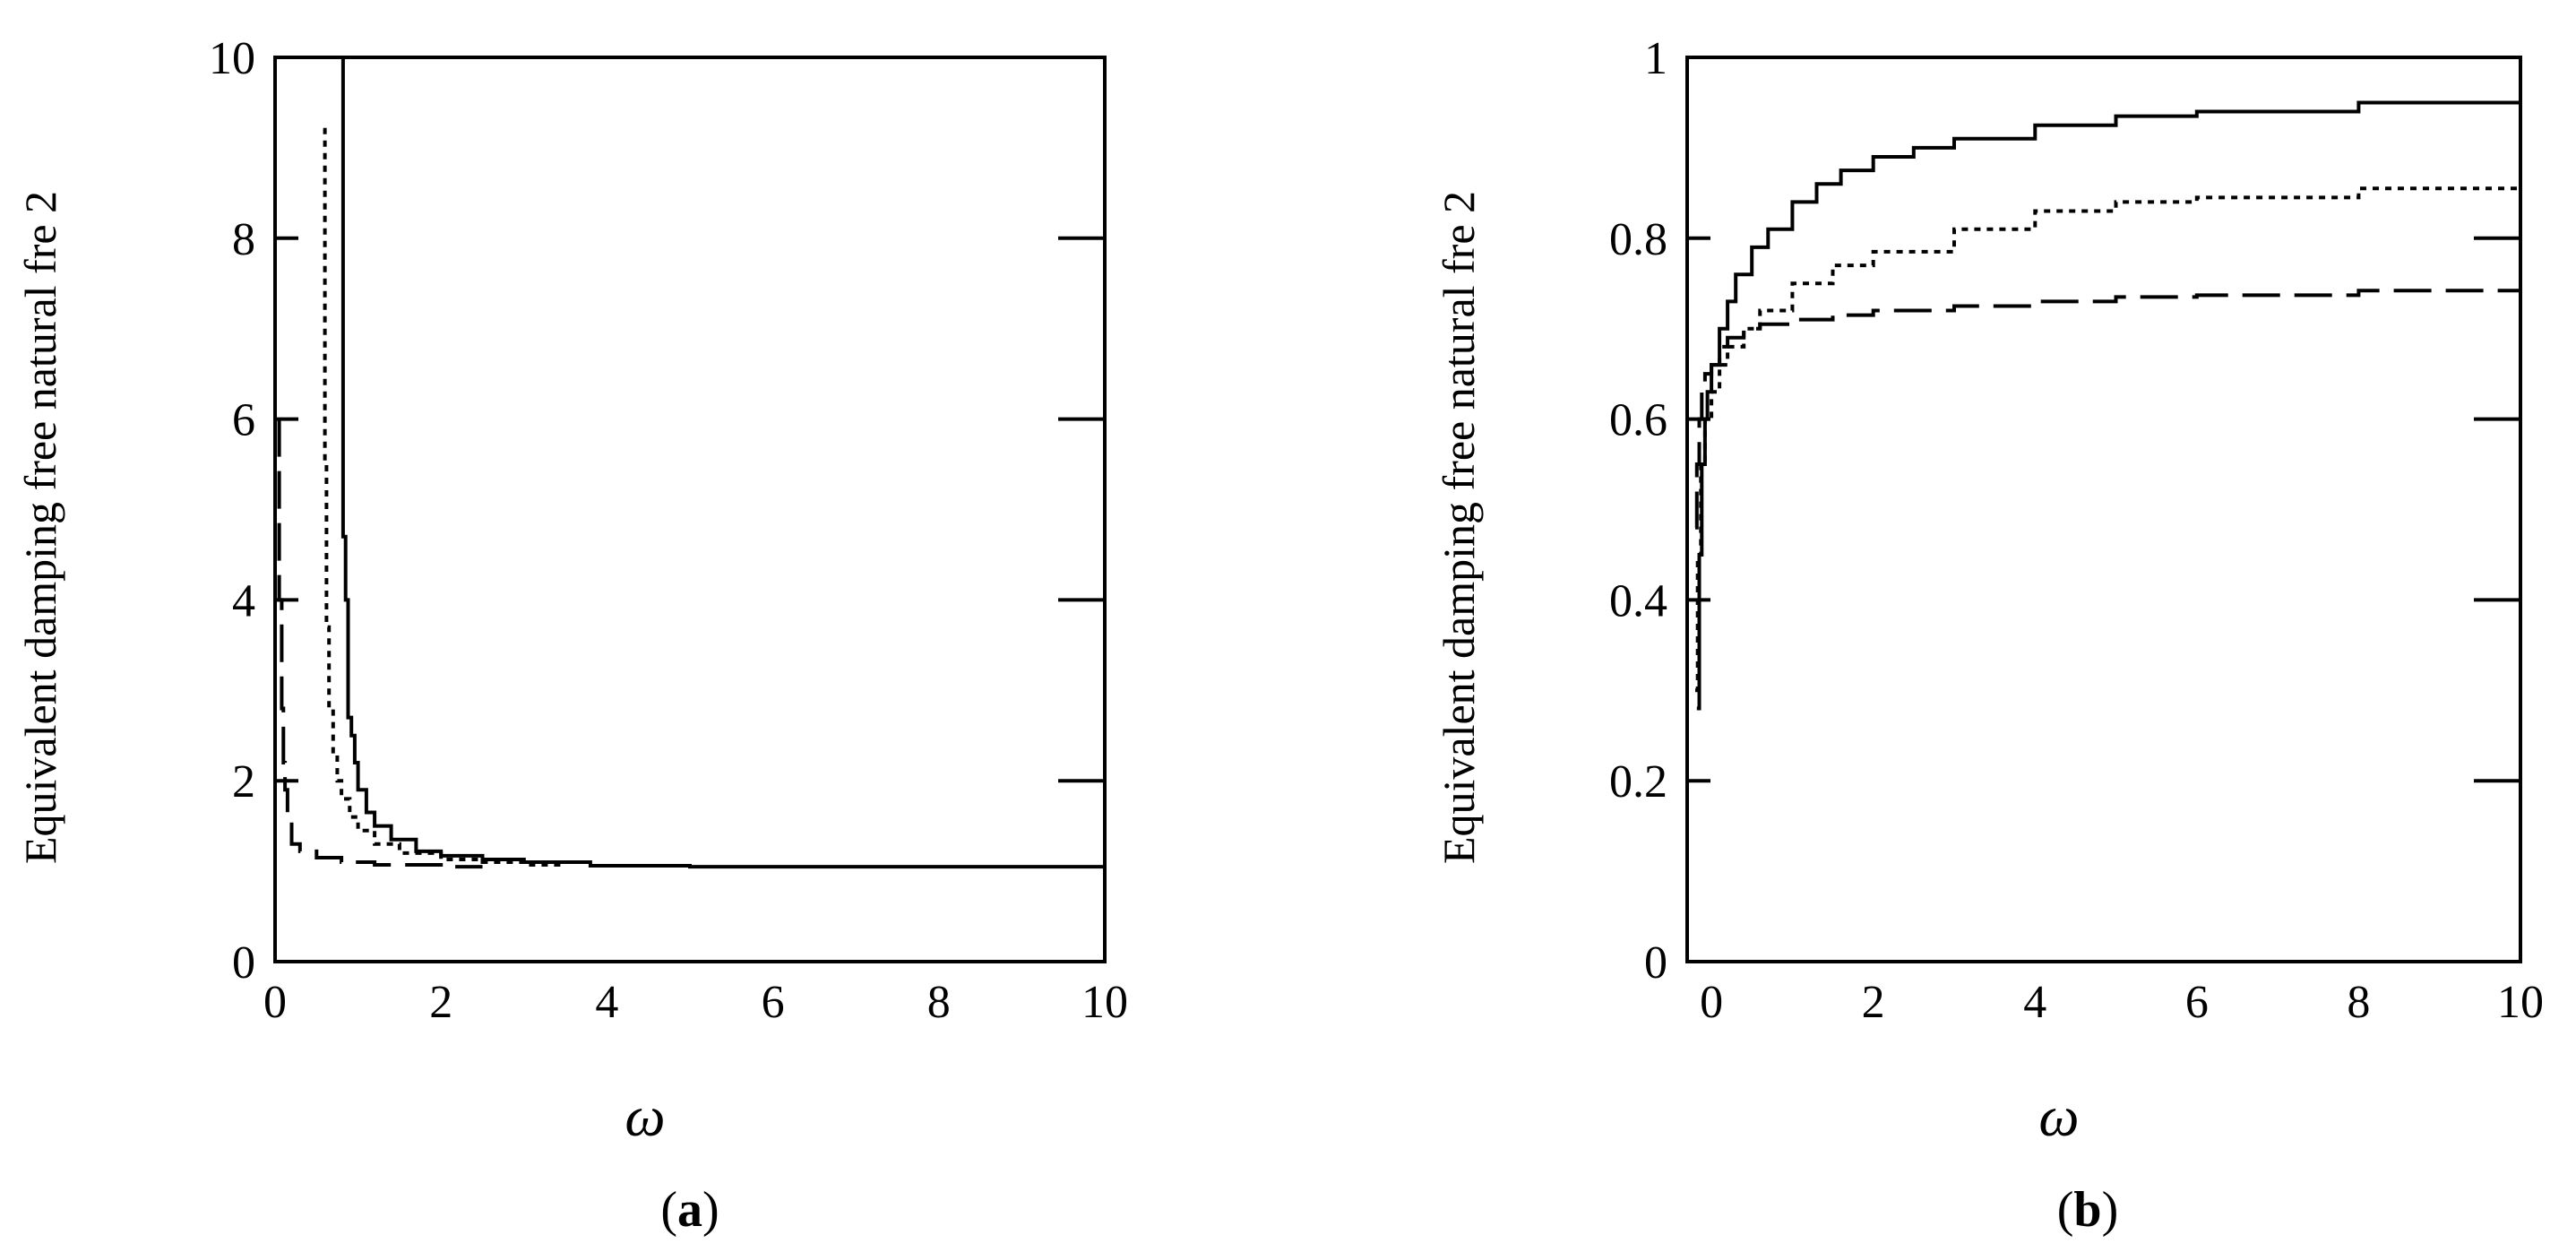 Image resolution: width=2576 pixels, height=1252 pixels. I want to click on panel-b-ytick-label: 0.8, so click(1638, 239).